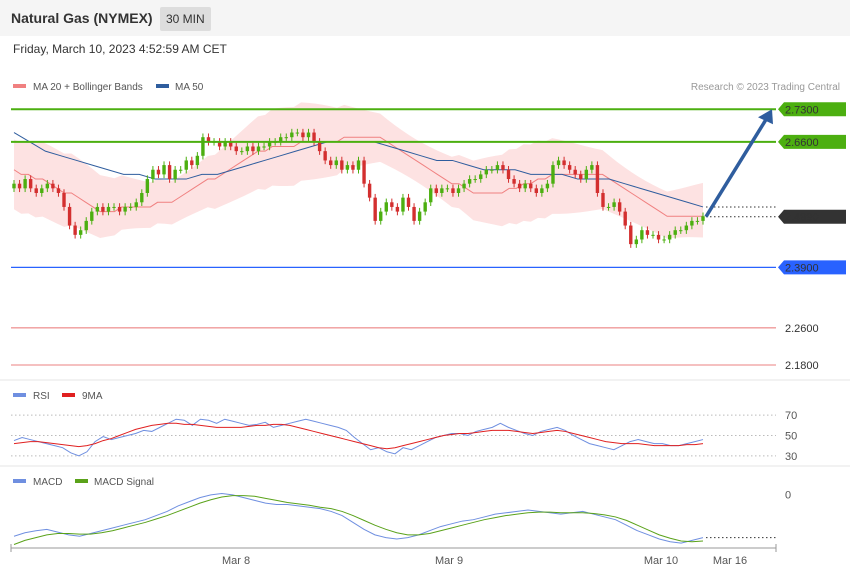 Image resolution: width=850 pixels, height=576 pixels. Describe the element at coordinates (41, 396) in the screenshot. I see `rsi-legend-label: RSI` at that location.